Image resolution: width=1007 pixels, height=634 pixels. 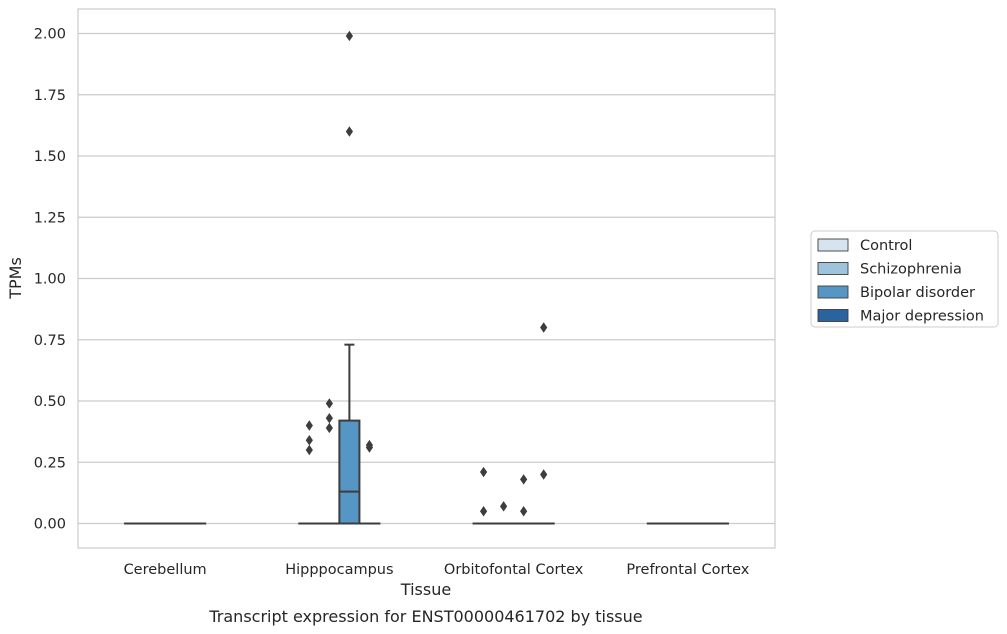 I want to click on y-tick-label: 1.25, so click(x=50, y=218).